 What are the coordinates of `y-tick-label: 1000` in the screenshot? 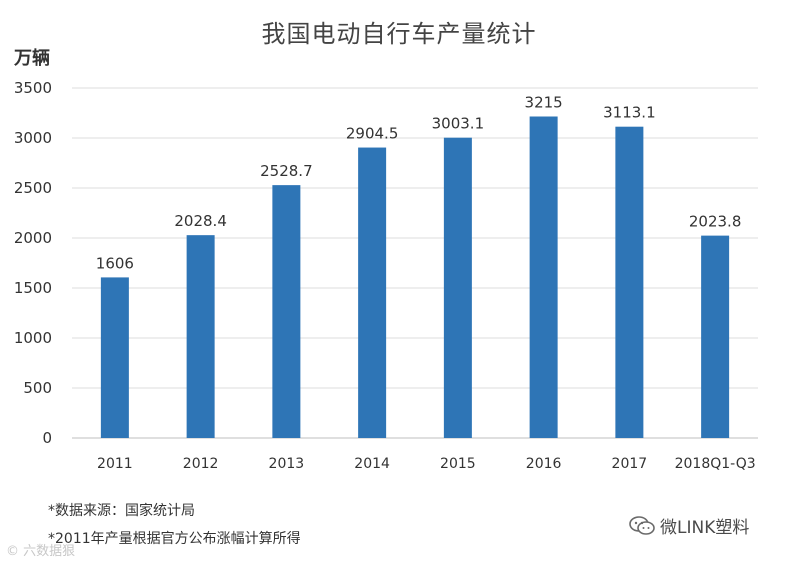 It's located at (33, 338).